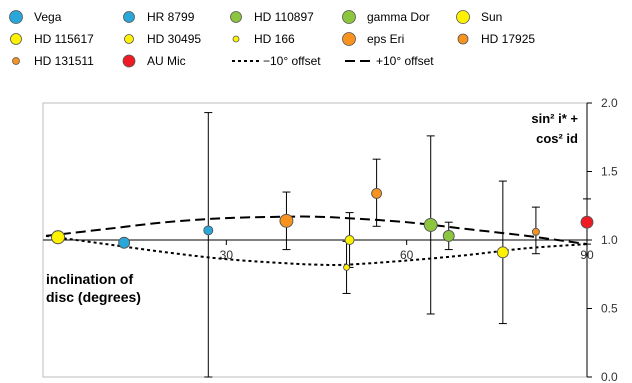  I want to click on legend-label: Sun, so click(491, 17).